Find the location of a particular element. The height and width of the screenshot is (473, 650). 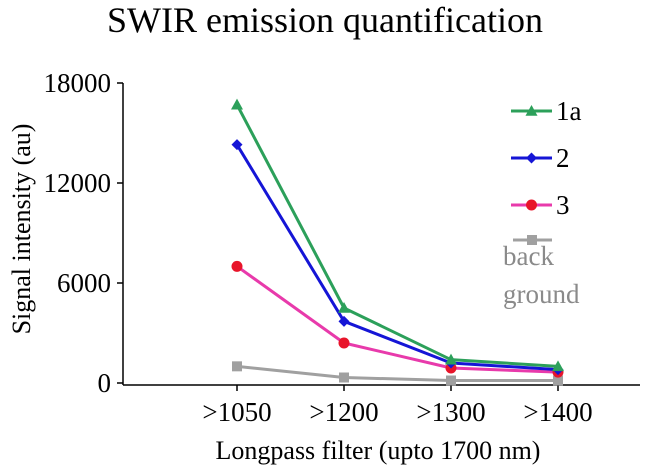

x-ticks: >1050 >1200 >1300 >1400 is located at coordinates (397, 406).